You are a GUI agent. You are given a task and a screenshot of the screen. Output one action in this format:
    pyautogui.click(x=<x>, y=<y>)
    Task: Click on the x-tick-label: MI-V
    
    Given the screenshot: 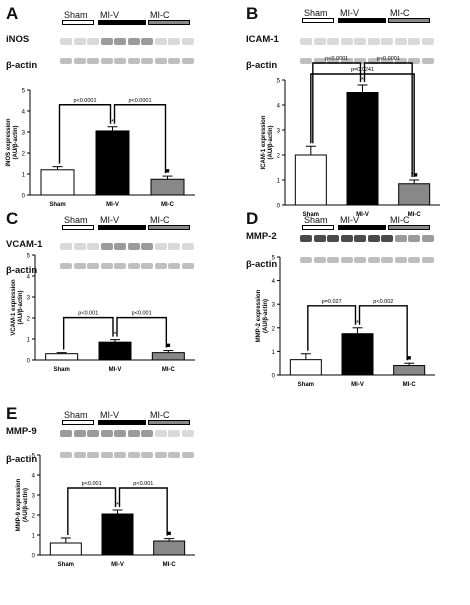 What is the action you would take?
    pyautogui.click(x=362, y=215)
    